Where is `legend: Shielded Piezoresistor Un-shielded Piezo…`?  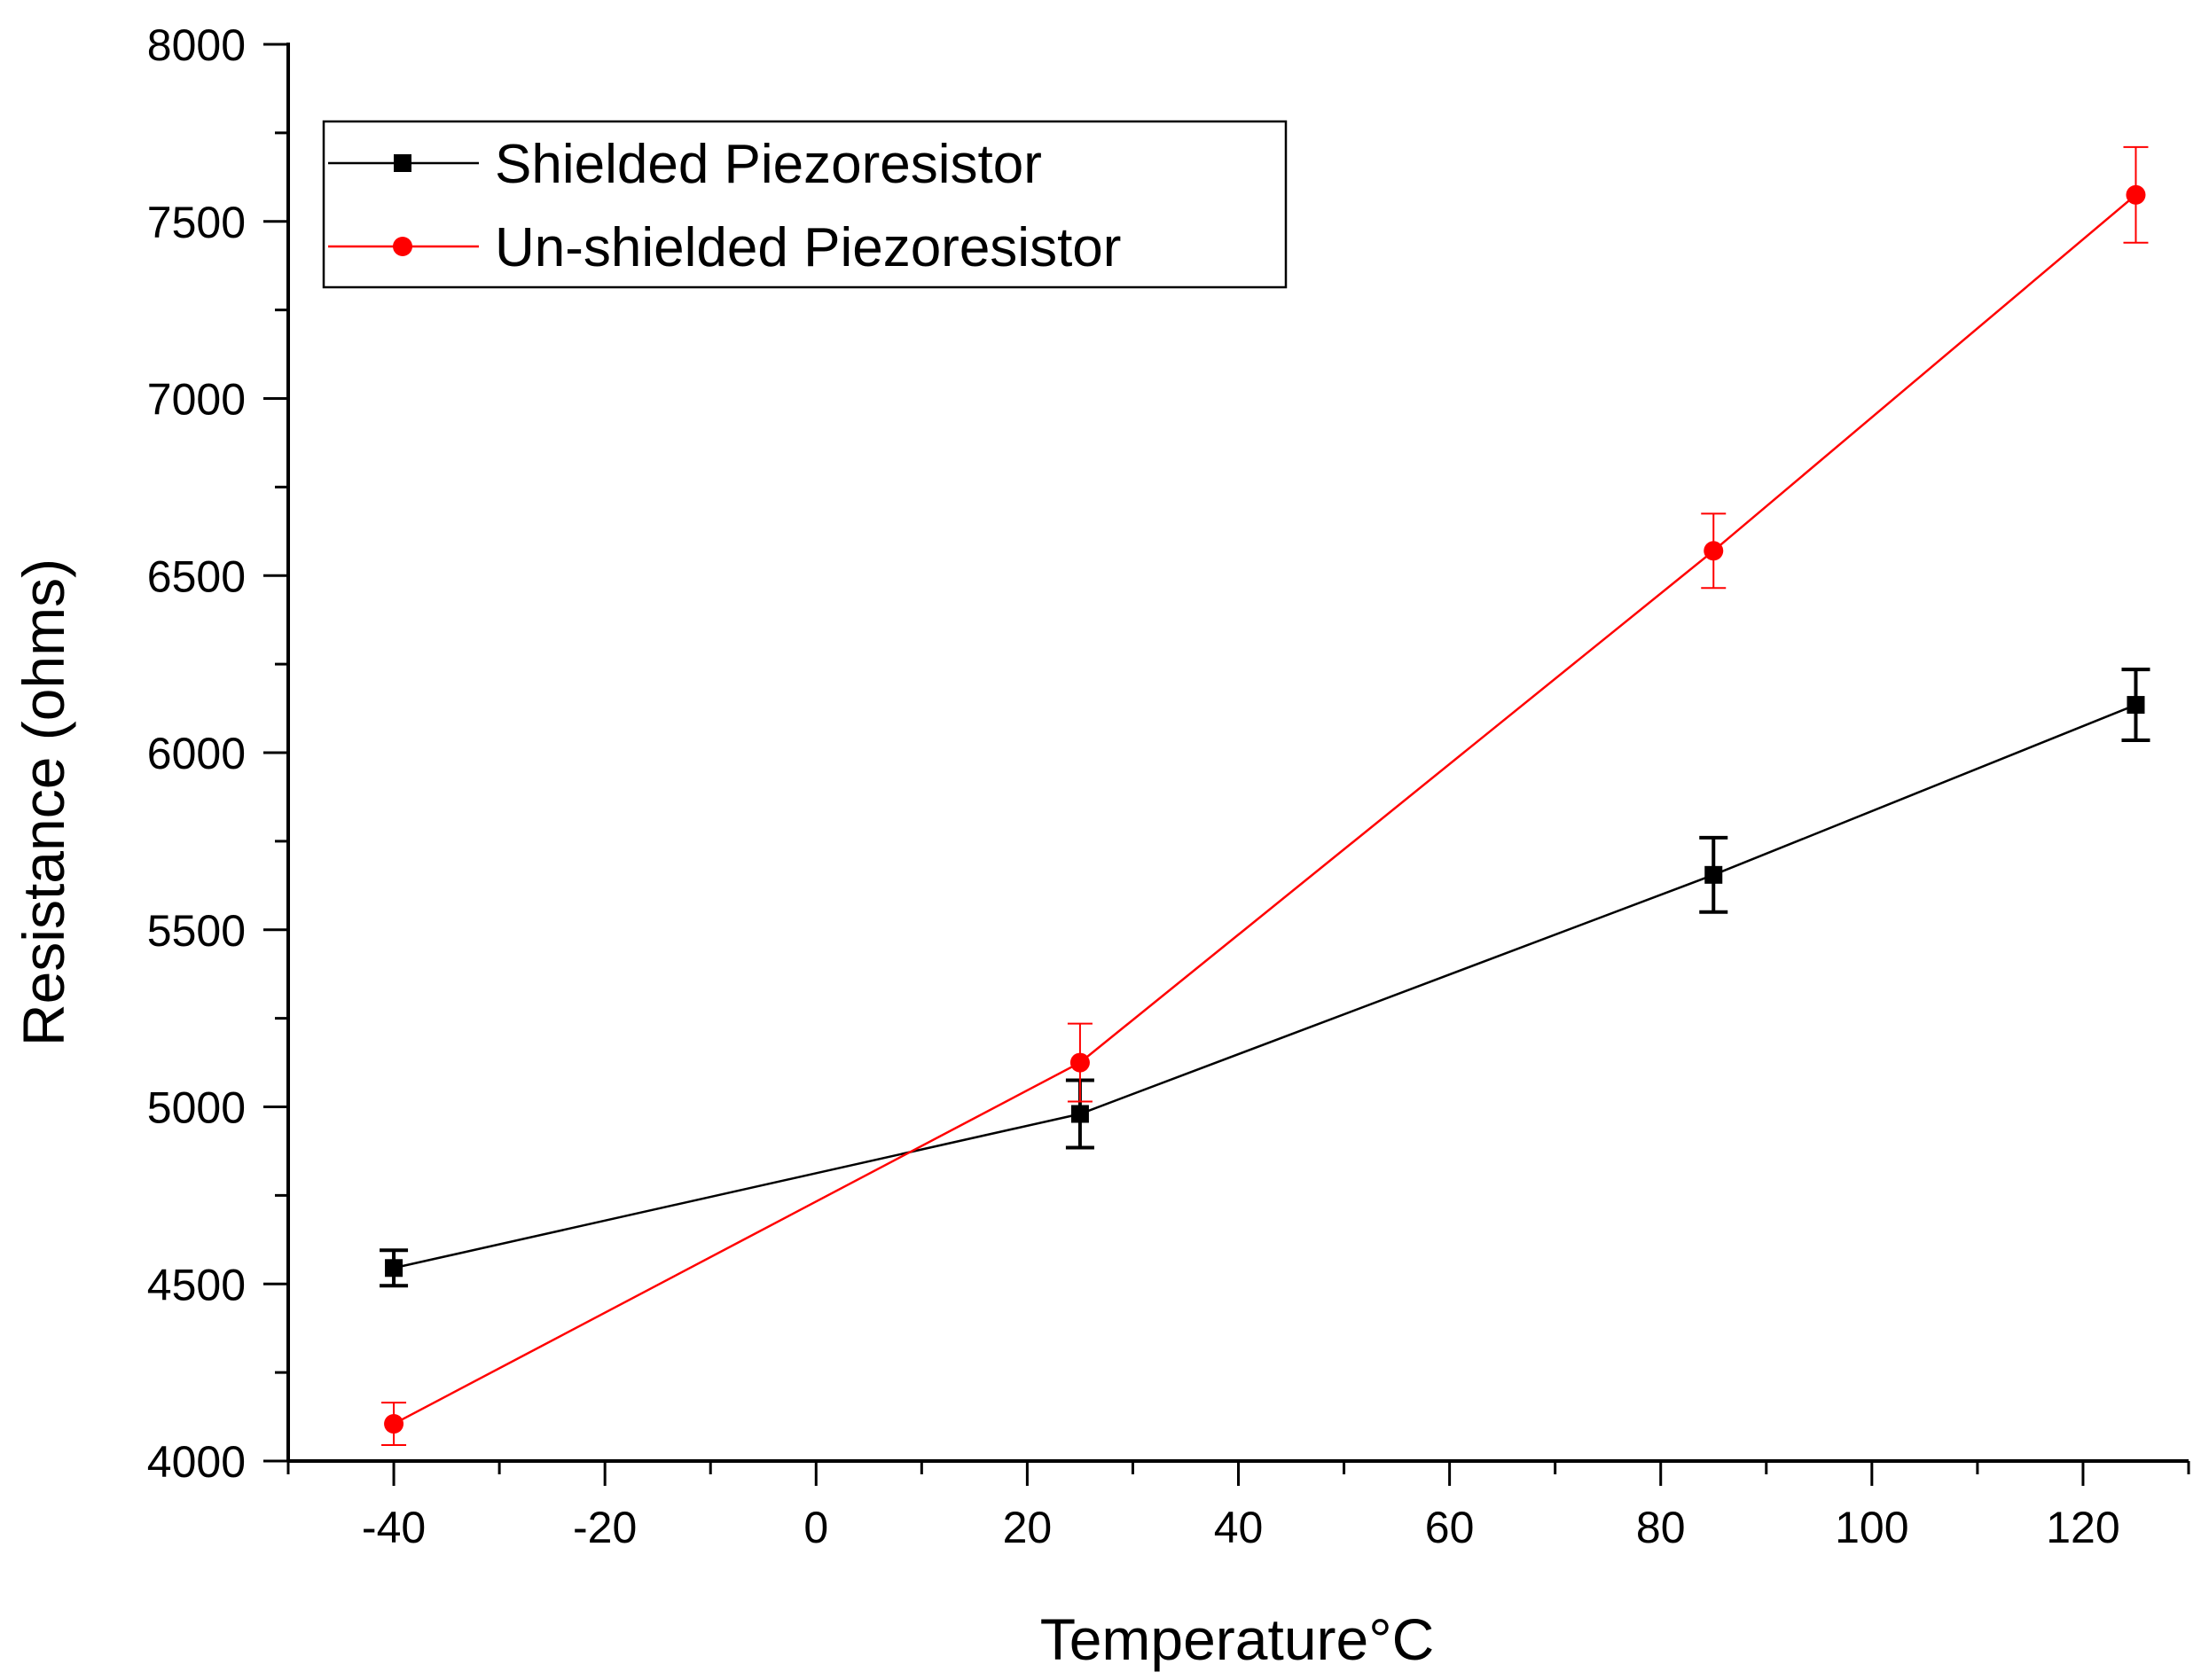
legend: Shielded Piezoresistor Un-shielded Piezo… is located at coordinates (805, 204).